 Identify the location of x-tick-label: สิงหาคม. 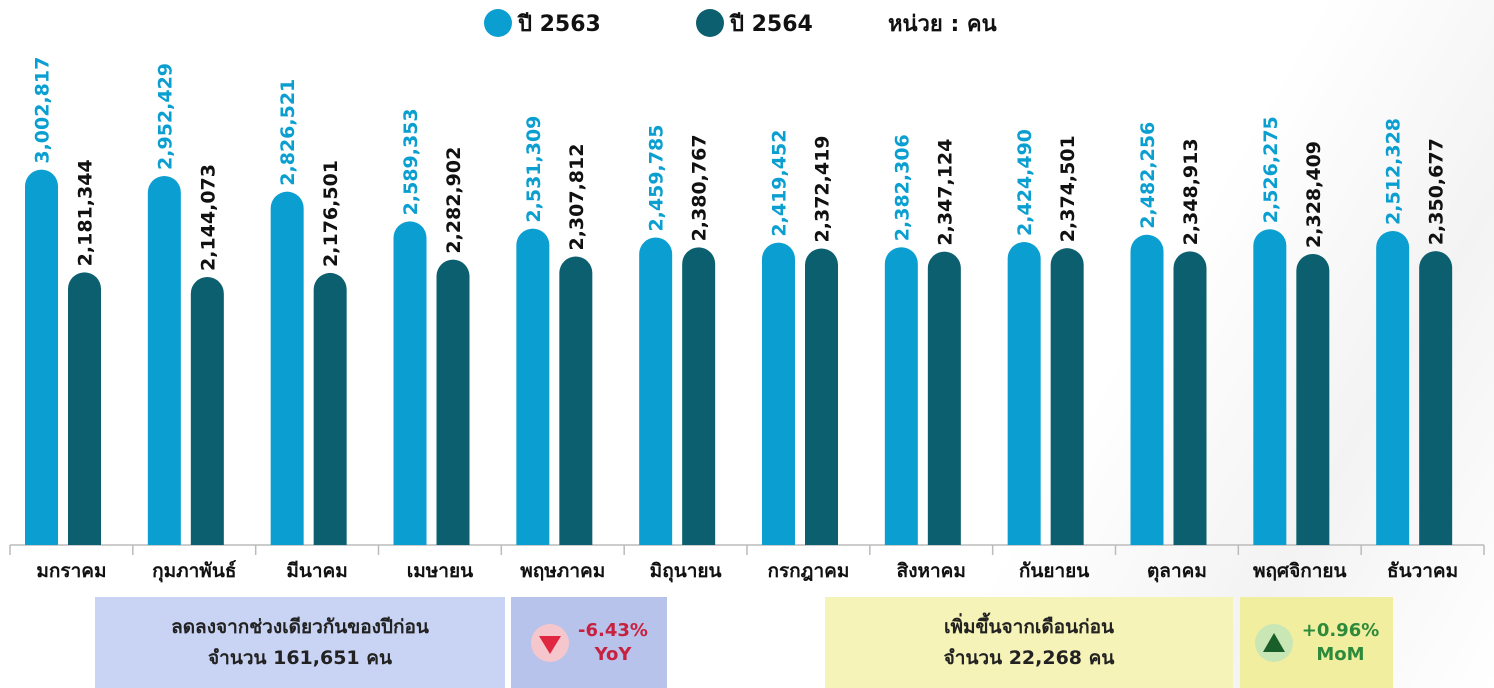
(931, 571).